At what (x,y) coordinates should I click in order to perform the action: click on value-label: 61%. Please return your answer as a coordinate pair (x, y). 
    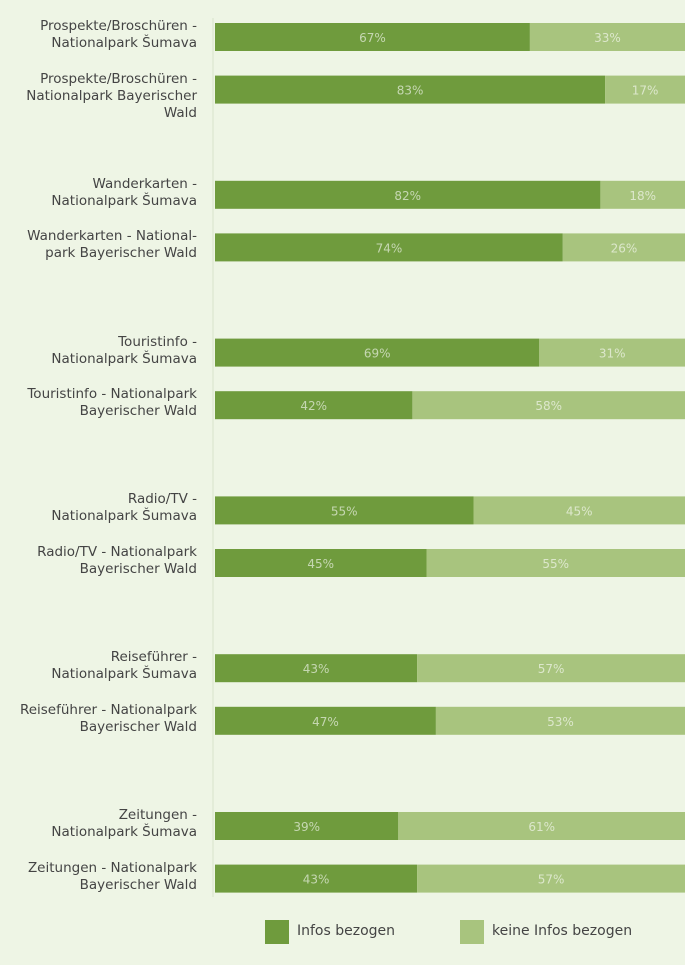
    Looking at the image, I should click on (541, 827).